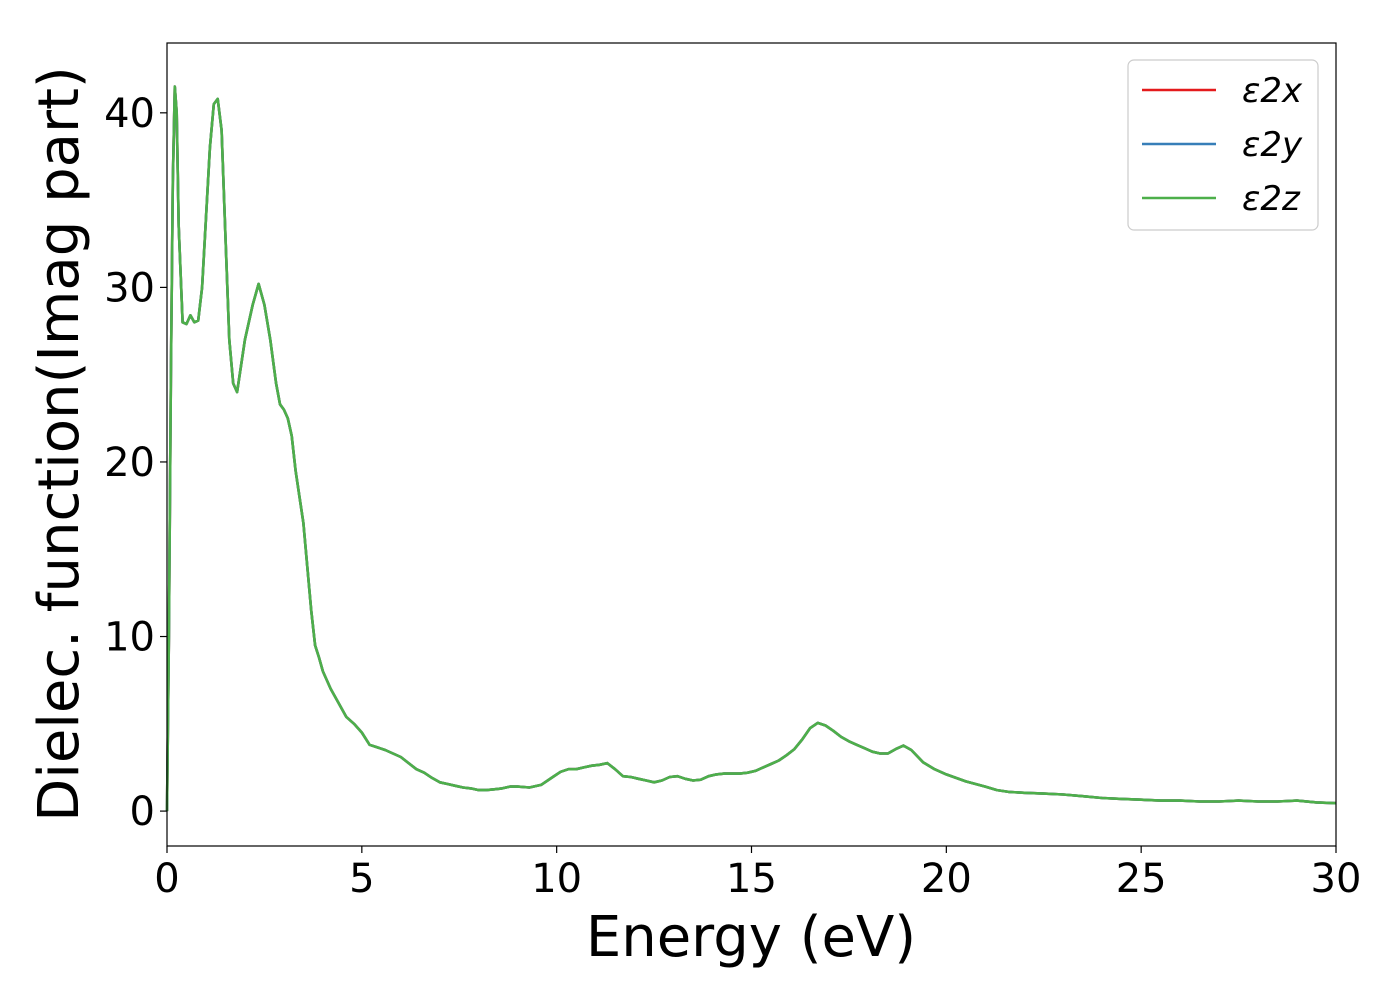 Image resolution: width=1400 pixels, height=1000 pixels. I want to click on x-tick-label: 15, so click(751, 879).